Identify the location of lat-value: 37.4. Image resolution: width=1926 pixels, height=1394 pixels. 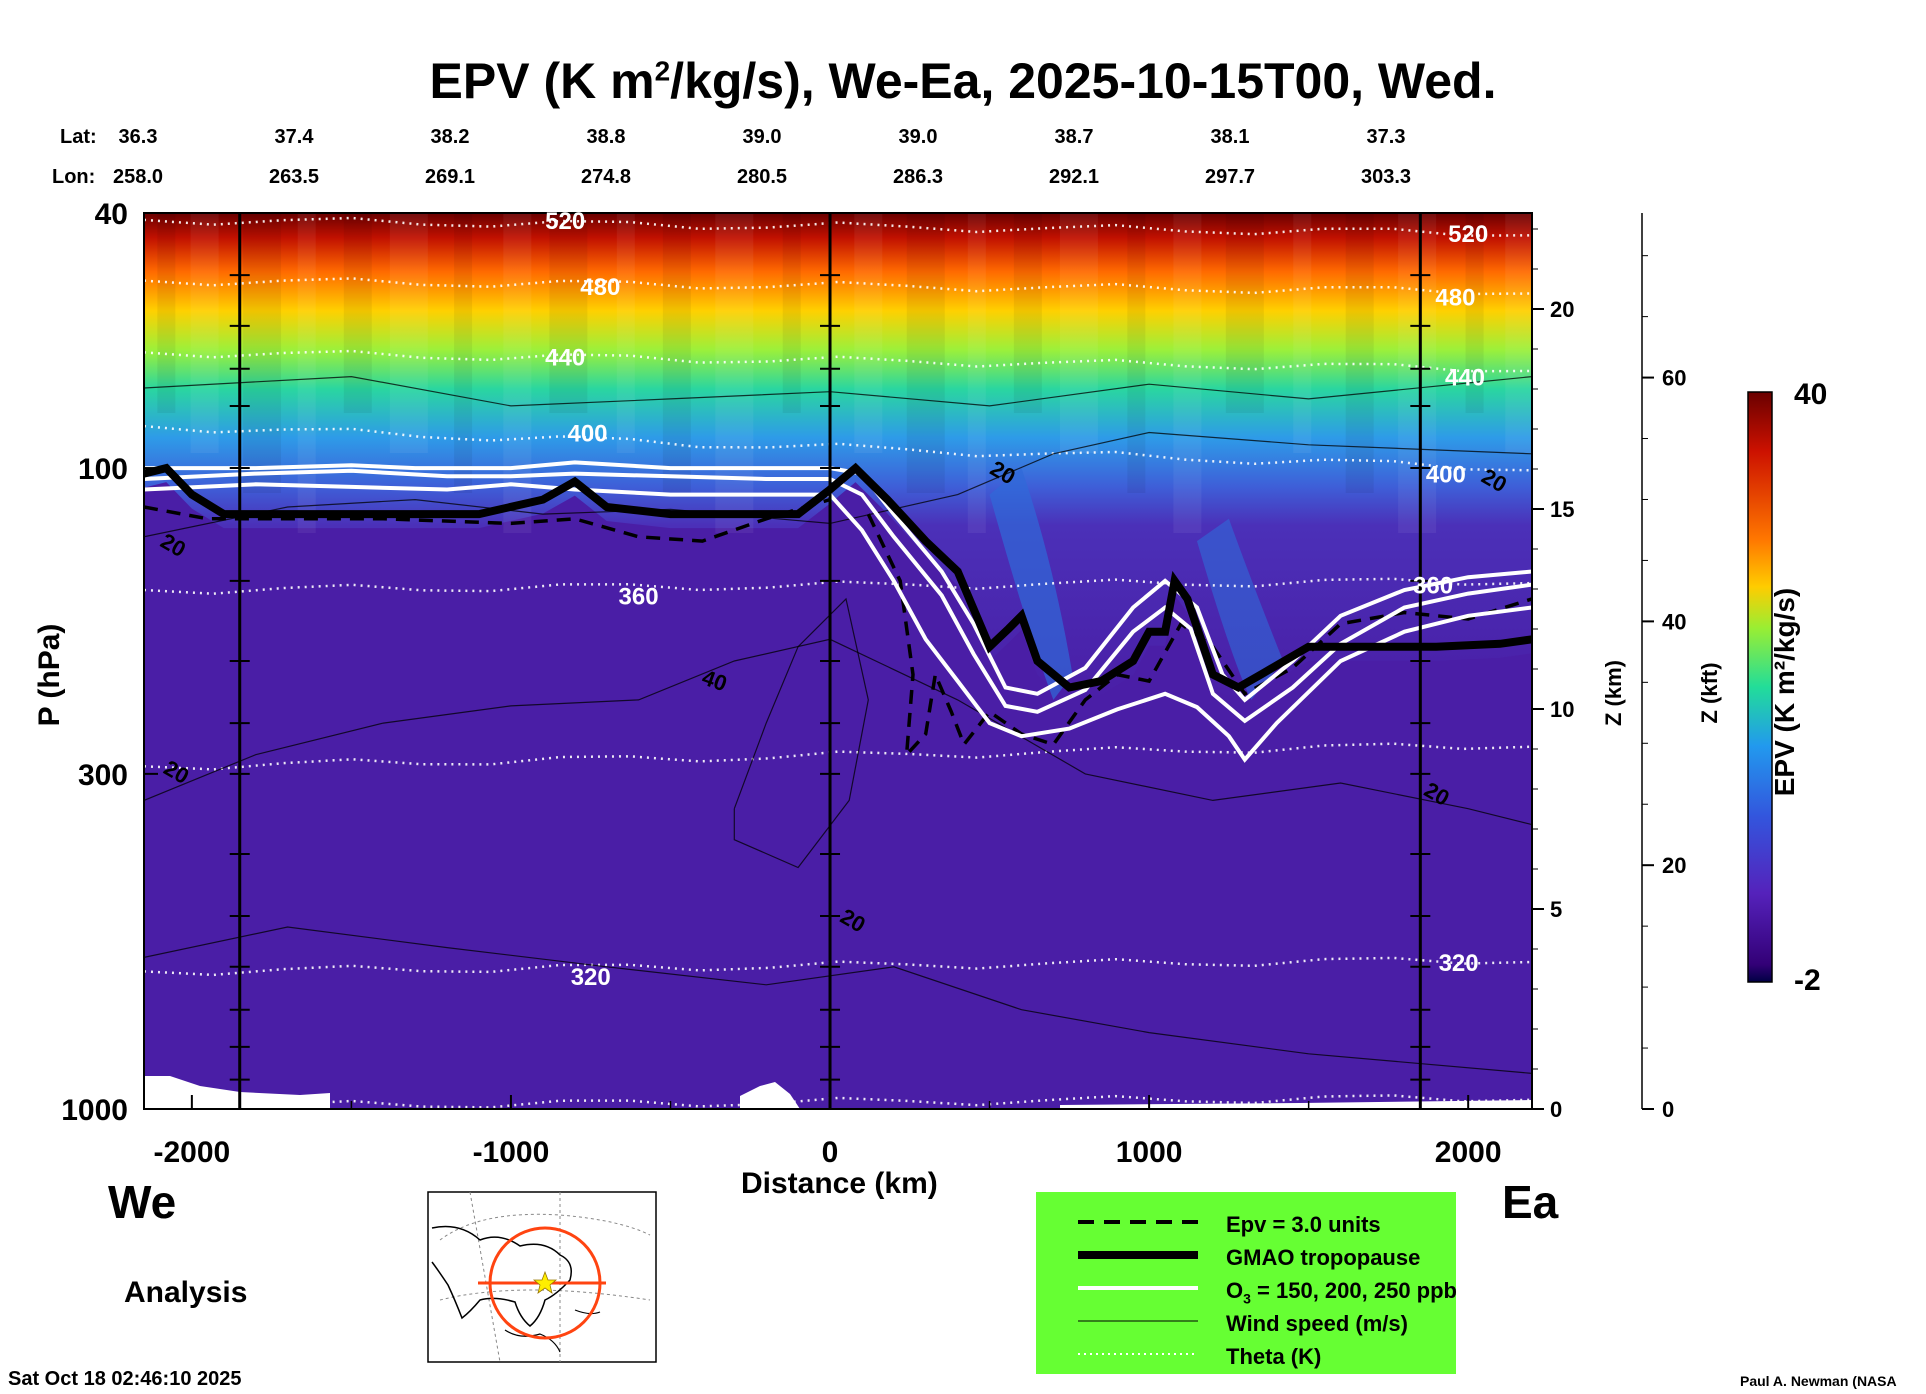
(294, 137).